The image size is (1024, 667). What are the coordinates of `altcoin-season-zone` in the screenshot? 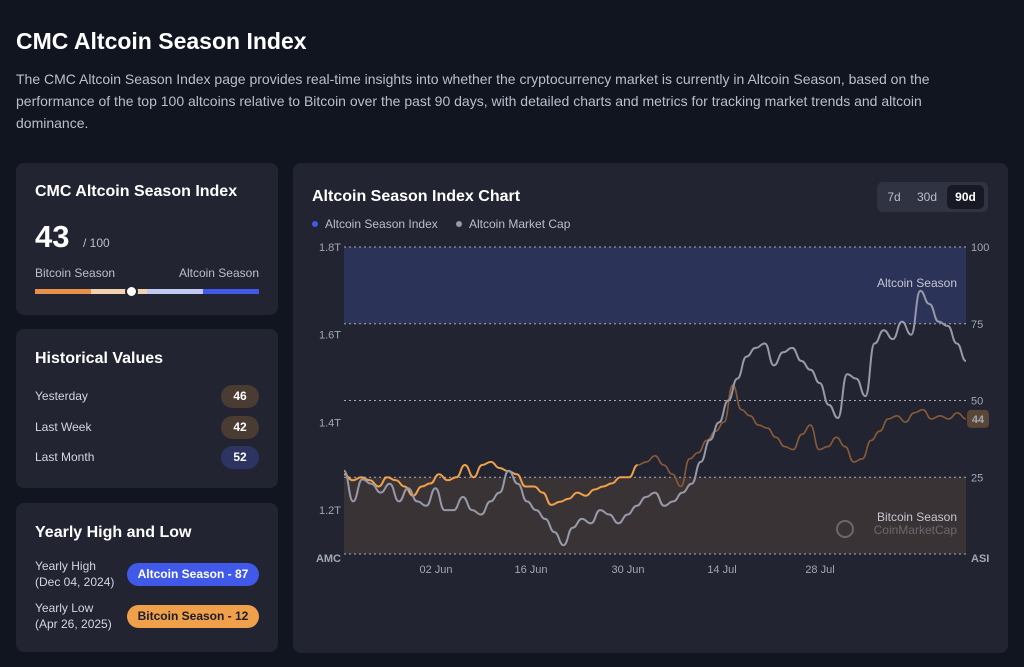 It's located at (655, 285).